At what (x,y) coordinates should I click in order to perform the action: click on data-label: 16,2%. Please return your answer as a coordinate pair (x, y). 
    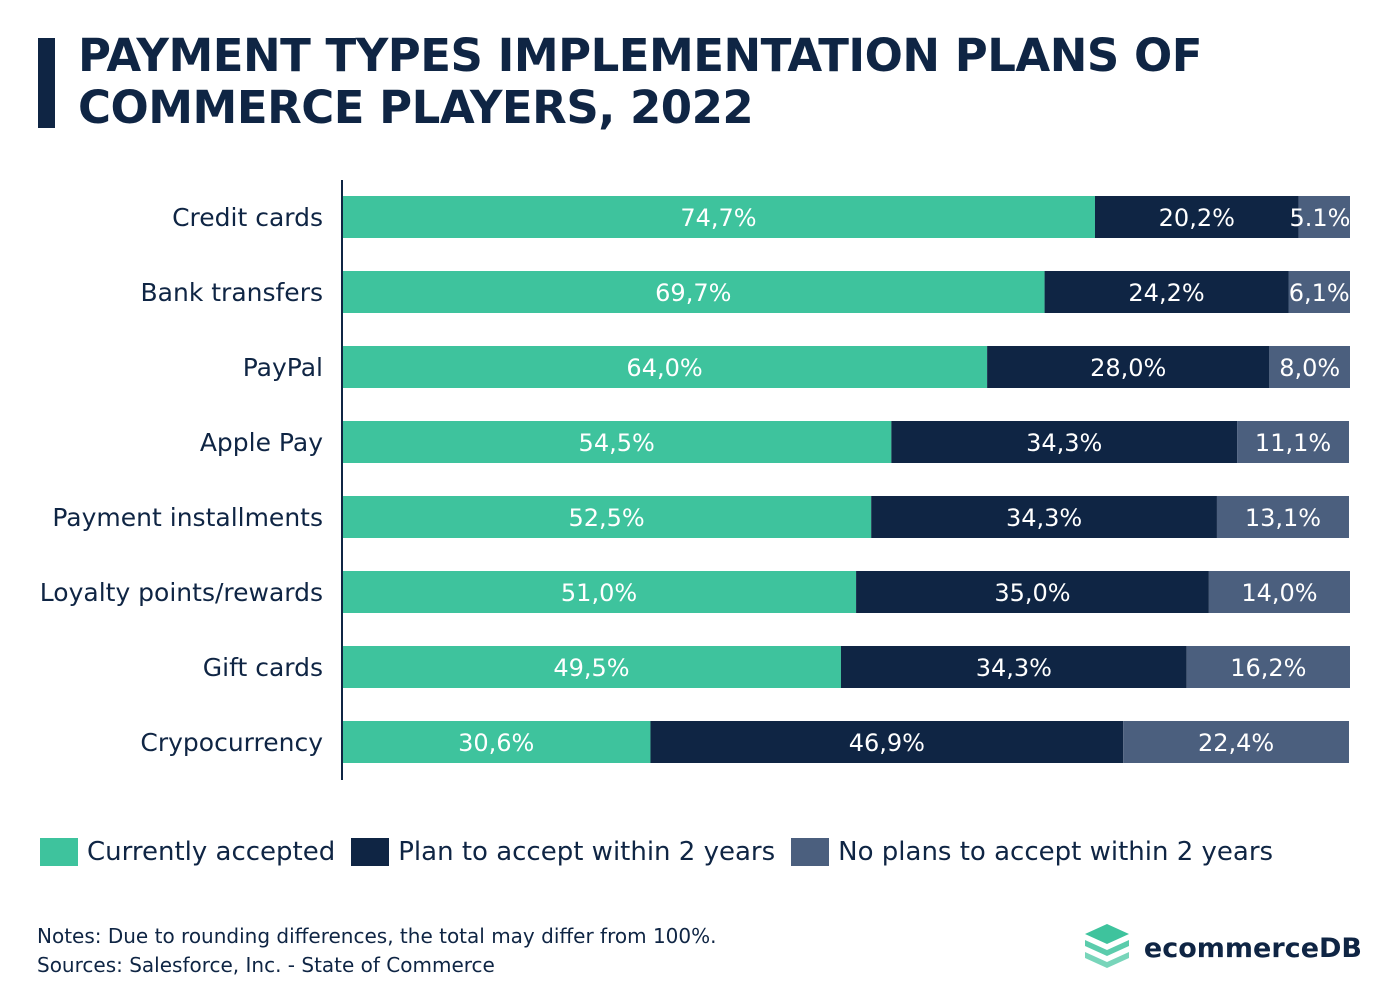
    Looking at the image, I should click on (1268, 668).